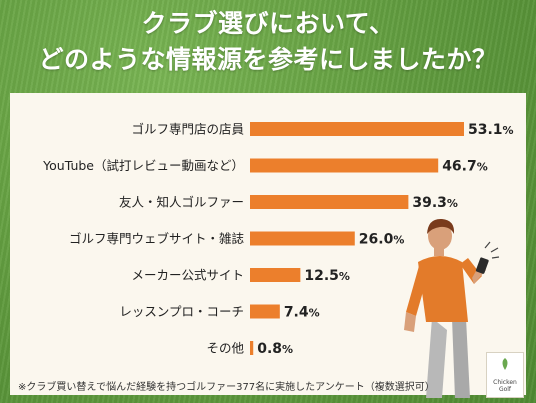 The height and width of the screenshot is (403, 536). I want to click on value-label: 12.5%, so click(327, 276).